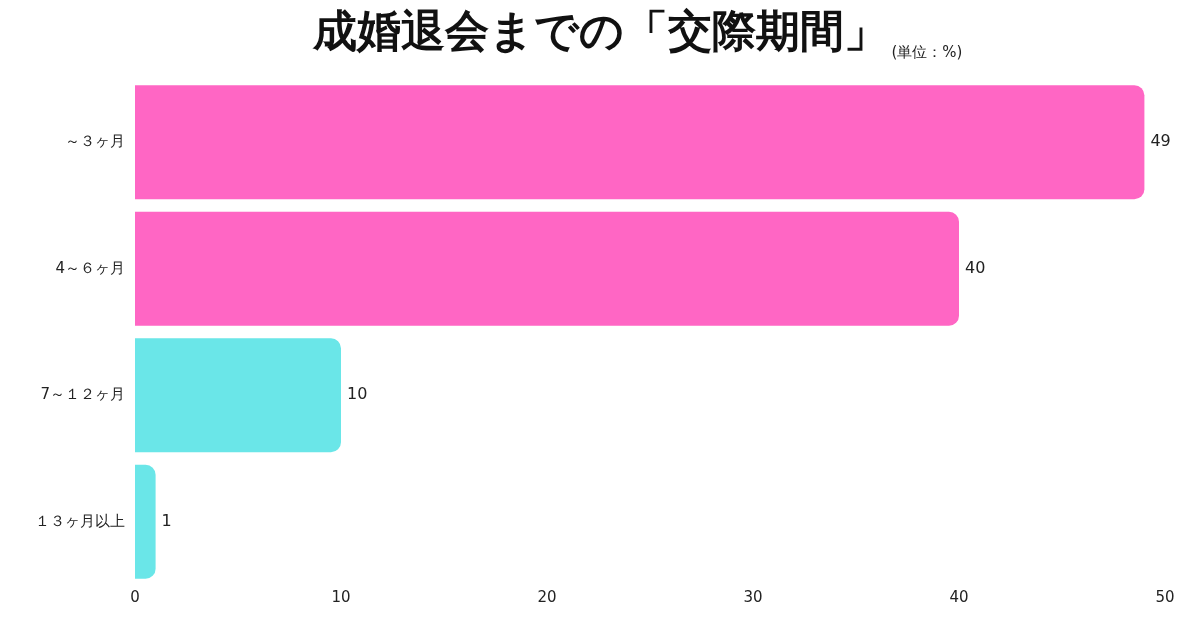 The height and width of the screenshot is (628, 1200). Describe the element at coordinates (166, 520) in the screenshot. I see `data-label: 1` at that location.